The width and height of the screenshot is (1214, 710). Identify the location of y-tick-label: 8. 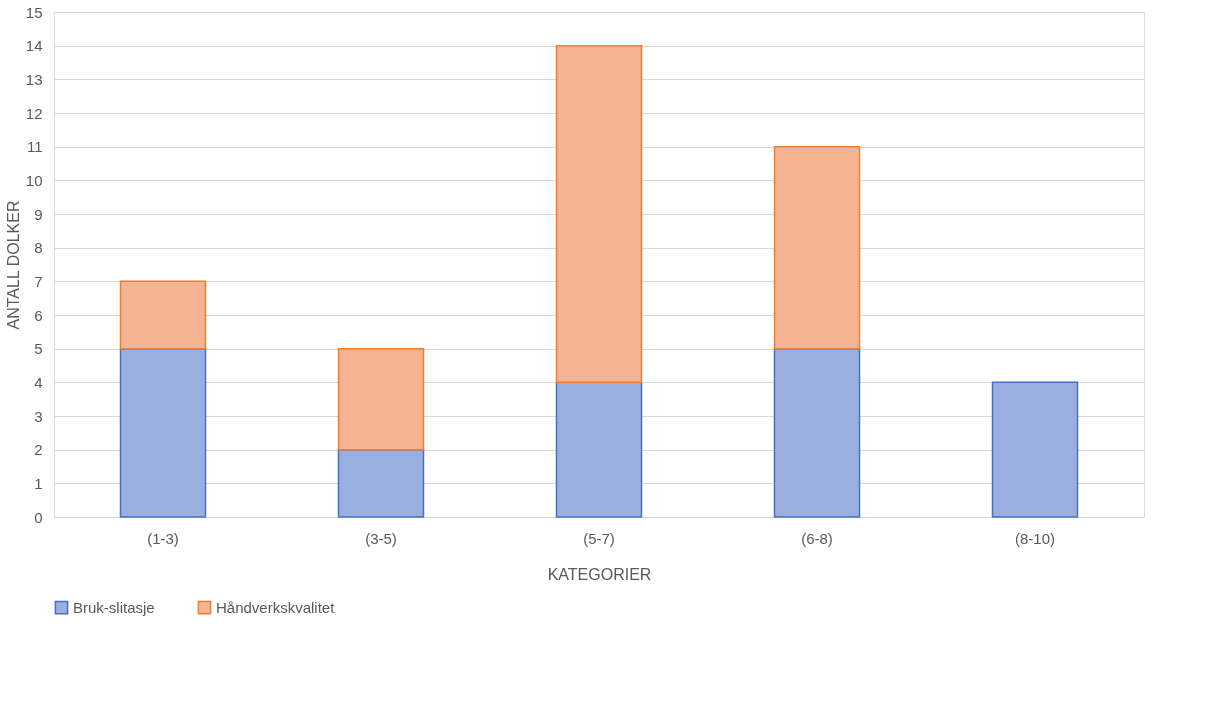
(38, 248).